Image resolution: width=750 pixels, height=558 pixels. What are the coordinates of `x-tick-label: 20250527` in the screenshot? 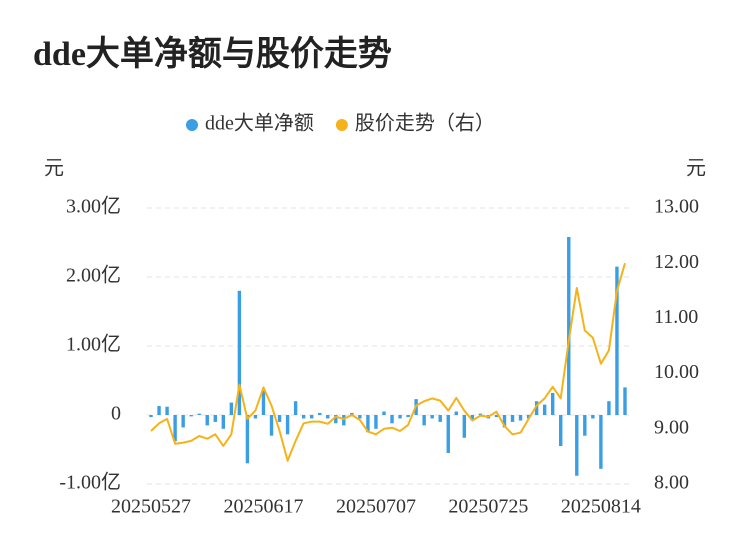 It's located at (151, 507).